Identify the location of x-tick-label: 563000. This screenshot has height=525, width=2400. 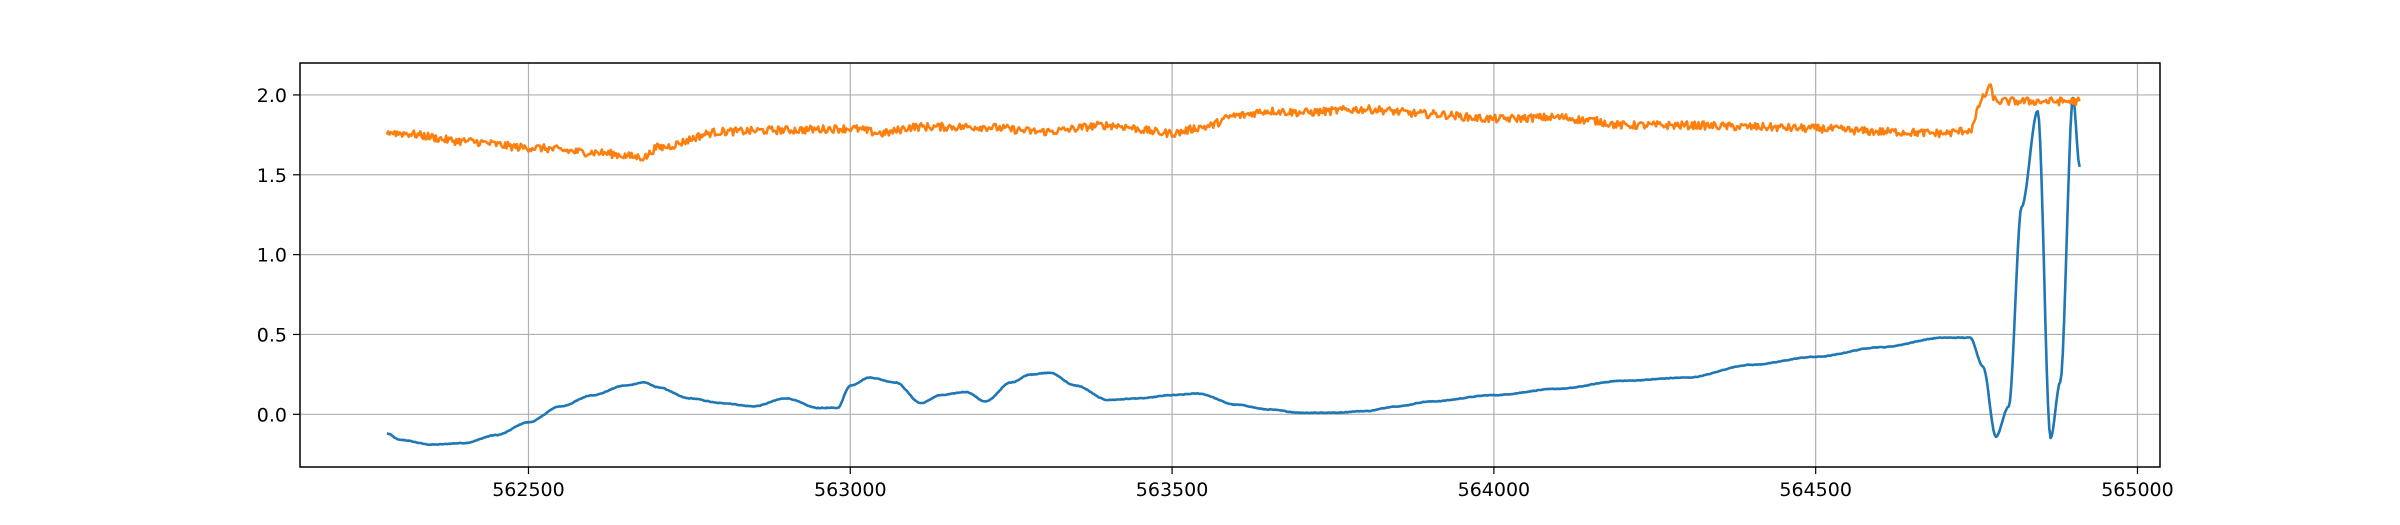
(850, 490).